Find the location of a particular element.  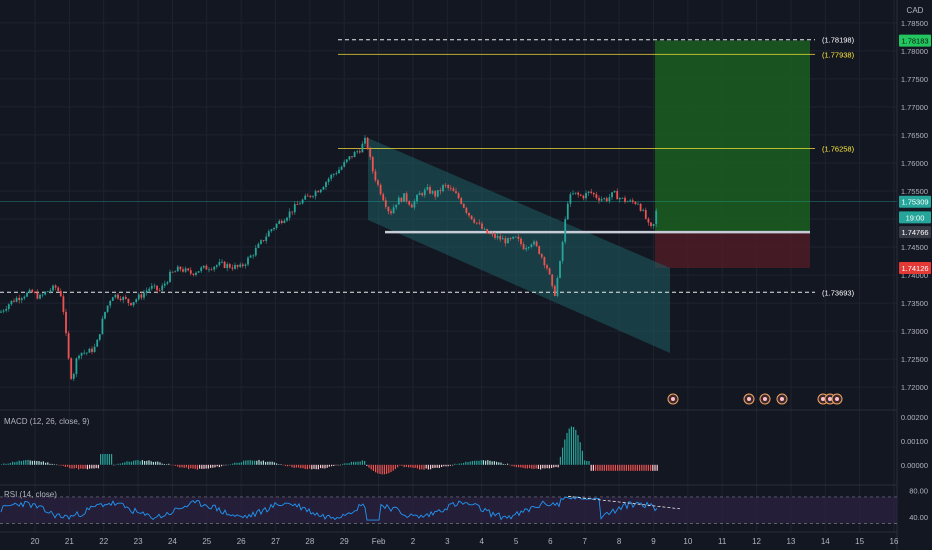

price-tag-label: 1.74766 is located at coordinates (914, 232).